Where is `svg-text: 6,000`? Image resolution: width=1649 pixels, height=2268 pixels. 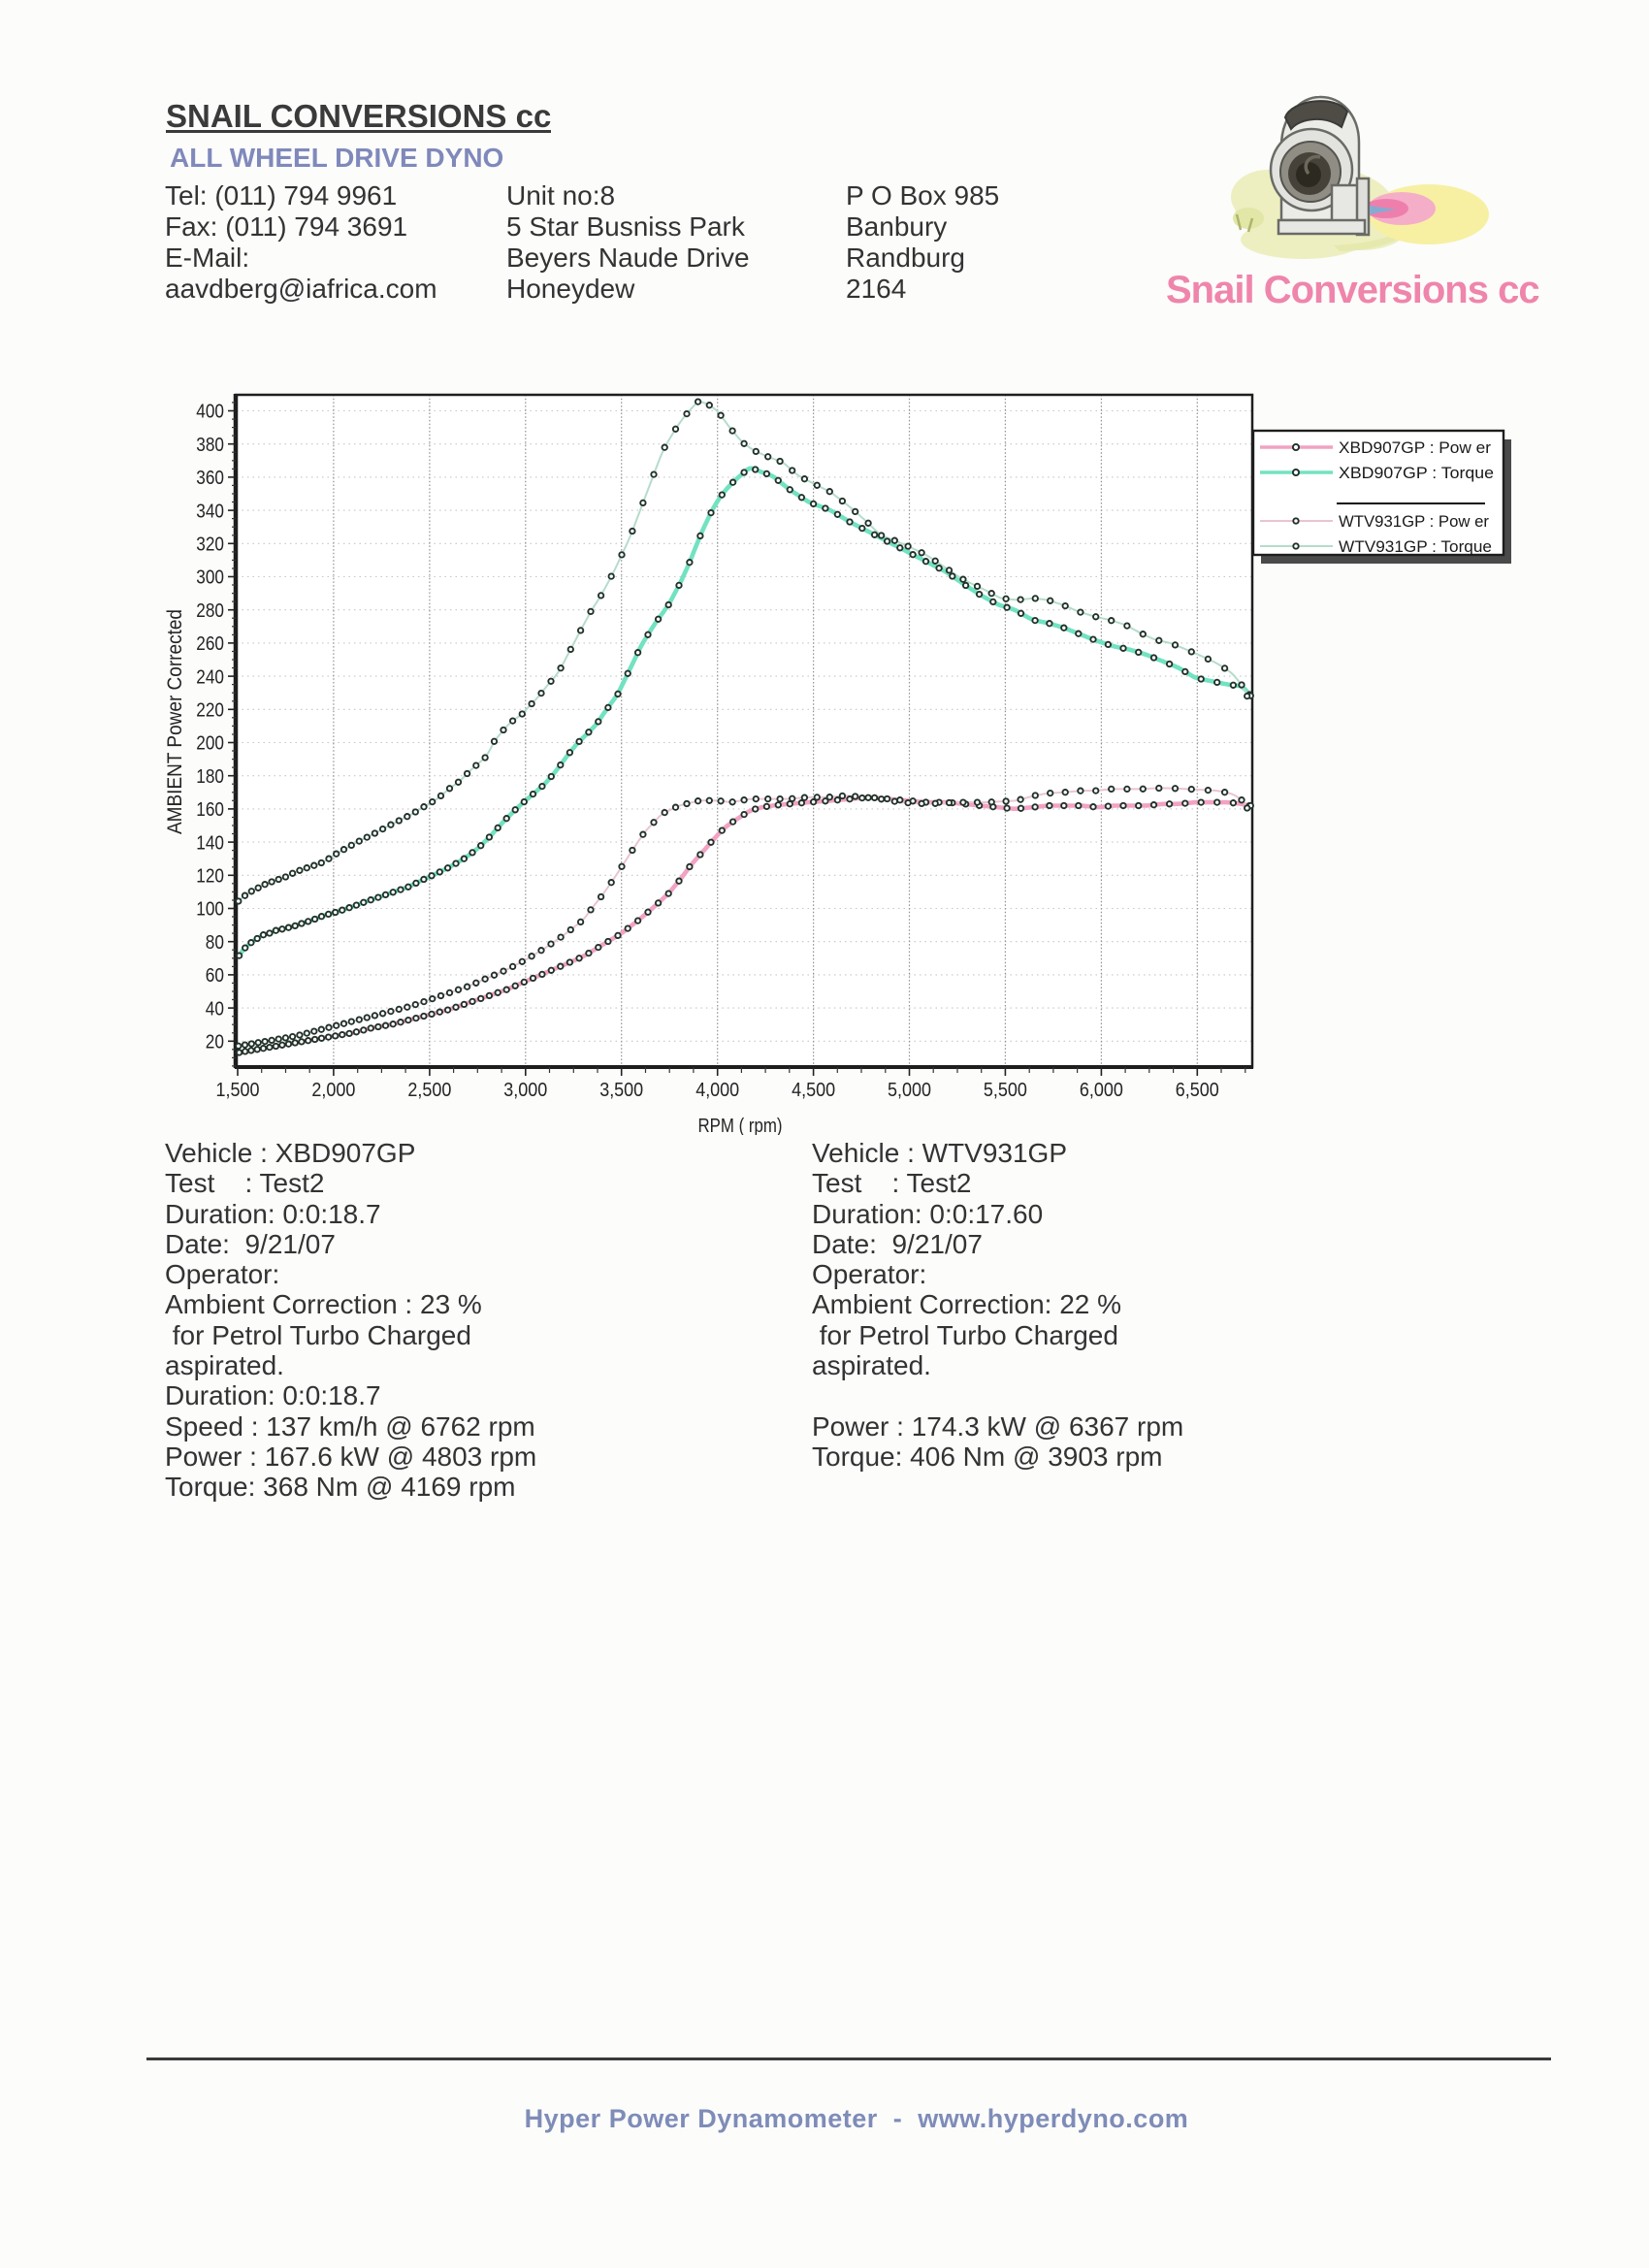
svg-text: 6,000 is located at coordinates (1101, 1090).